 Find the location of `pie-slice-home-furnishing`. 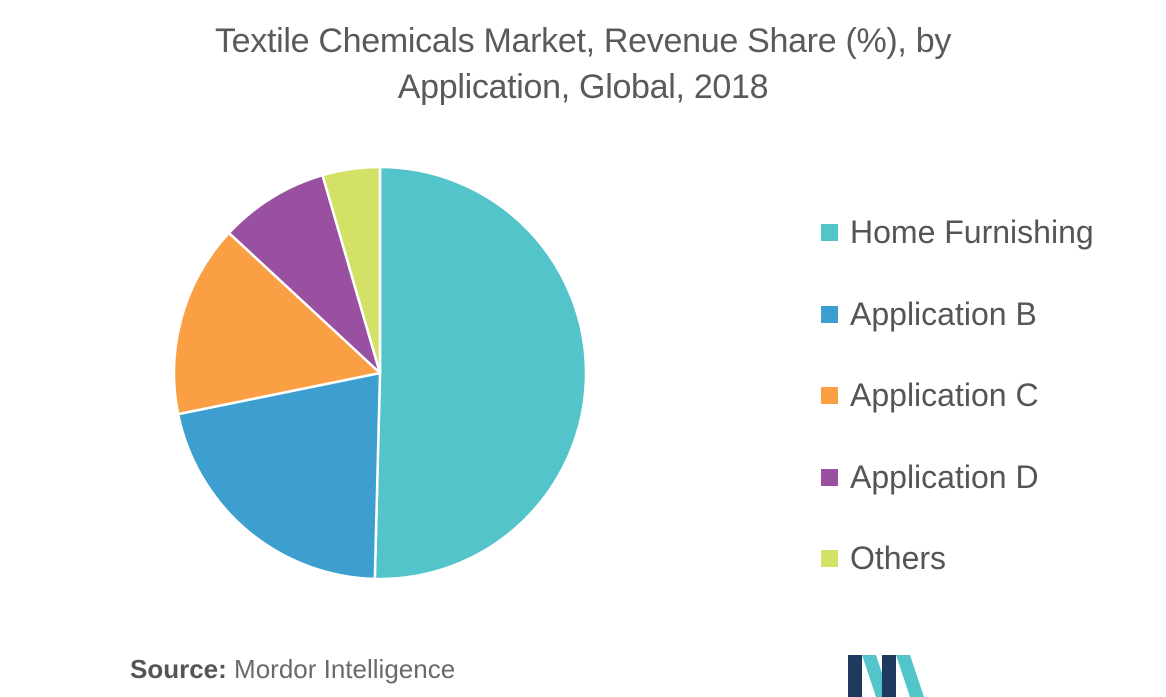

pie-slice-home-furnishing is located at coordinates (480, 373).